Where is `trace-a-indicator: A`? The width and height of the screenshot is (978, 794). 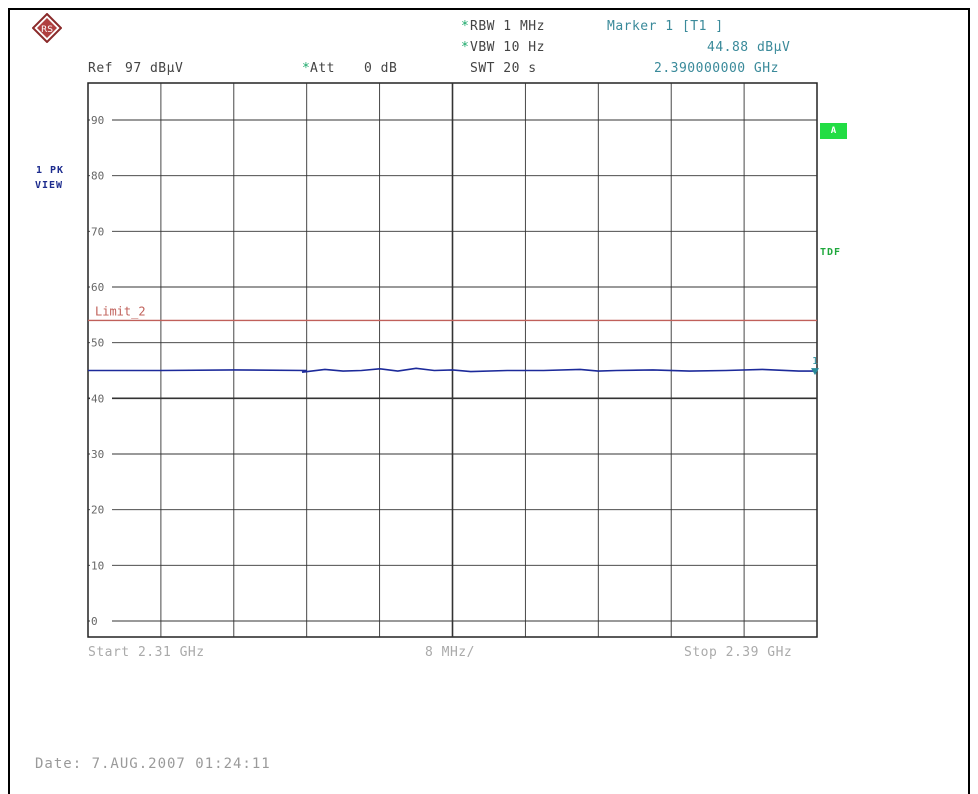
trace-a-indicator: A is located at coordinates (833, 131).